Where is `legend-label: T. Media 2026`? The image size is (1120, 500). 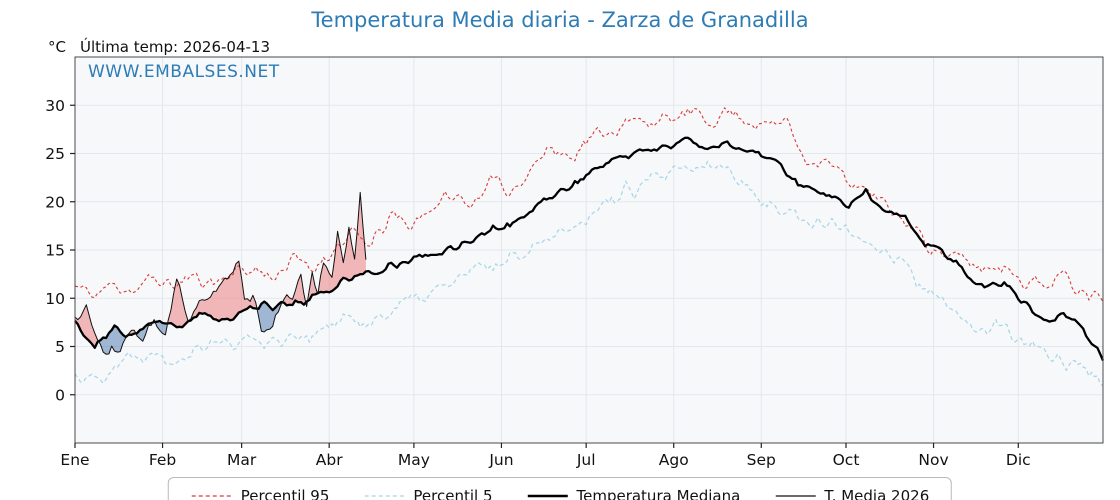
legend-label: T. Media 2026 is located at coordinates (877, 493).